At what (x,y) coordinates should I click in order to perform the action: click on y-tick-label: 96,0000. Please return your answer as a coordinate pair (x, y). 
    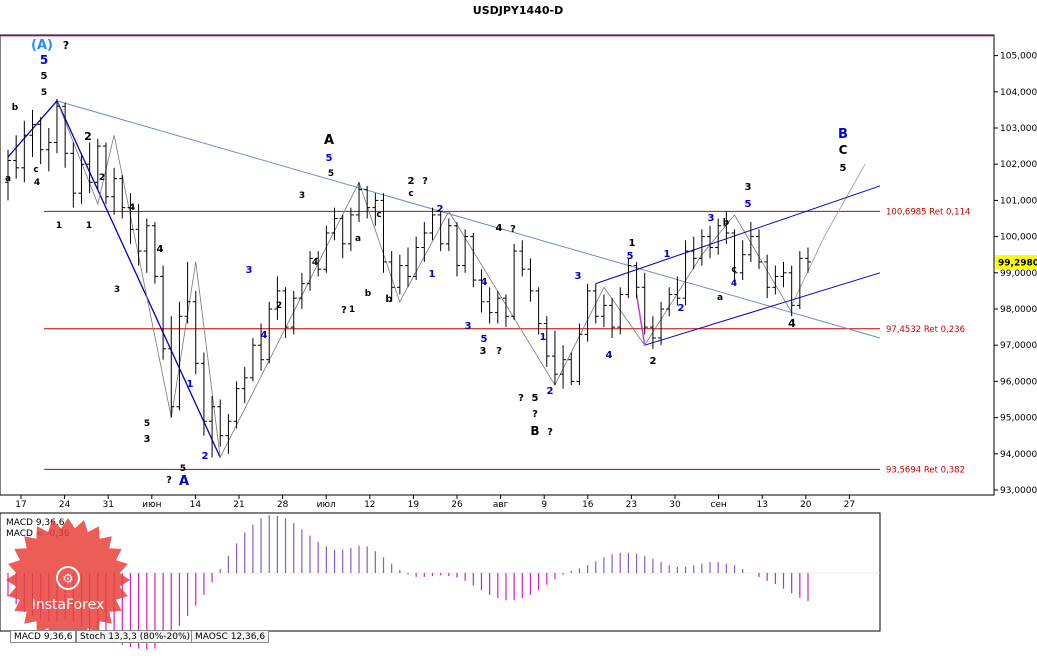
    Looking at the image, I should click on (1018, 382).